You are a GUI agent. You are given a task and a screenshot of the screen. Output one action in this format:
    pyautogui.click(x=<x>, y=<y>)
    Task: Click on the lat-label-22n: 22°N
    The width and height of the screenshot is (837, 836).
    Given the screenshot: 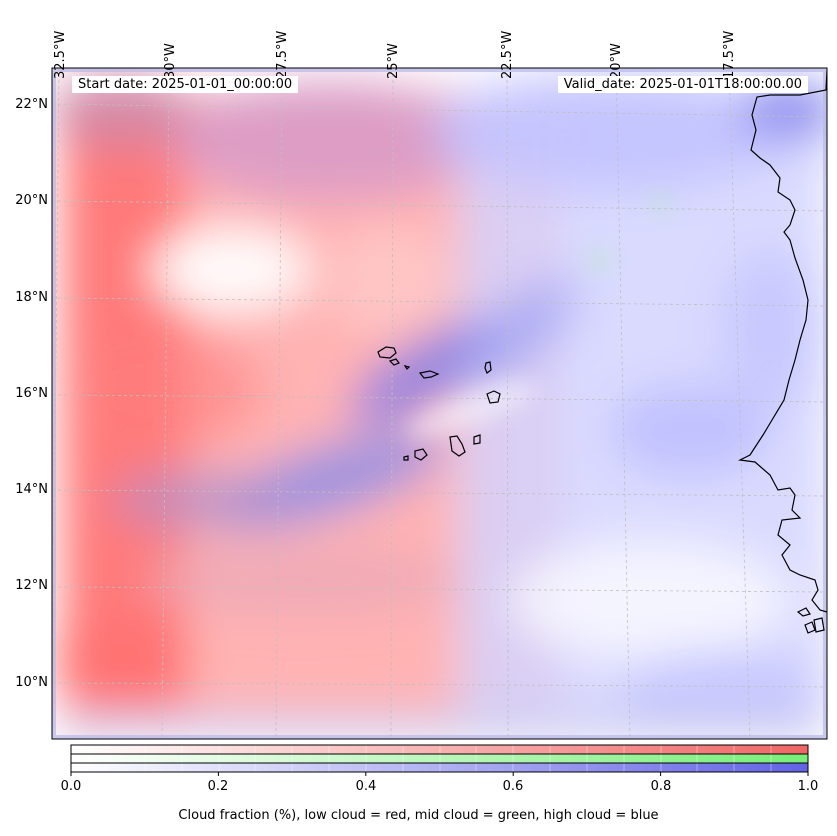 What is the action you would take?
    pyautogui.click(x=31, y=104)
    